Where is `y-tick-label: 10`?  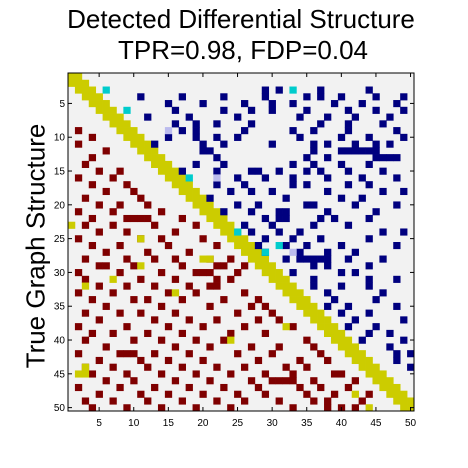 y-tick-label: 10 is located at coordinates (60, 138).